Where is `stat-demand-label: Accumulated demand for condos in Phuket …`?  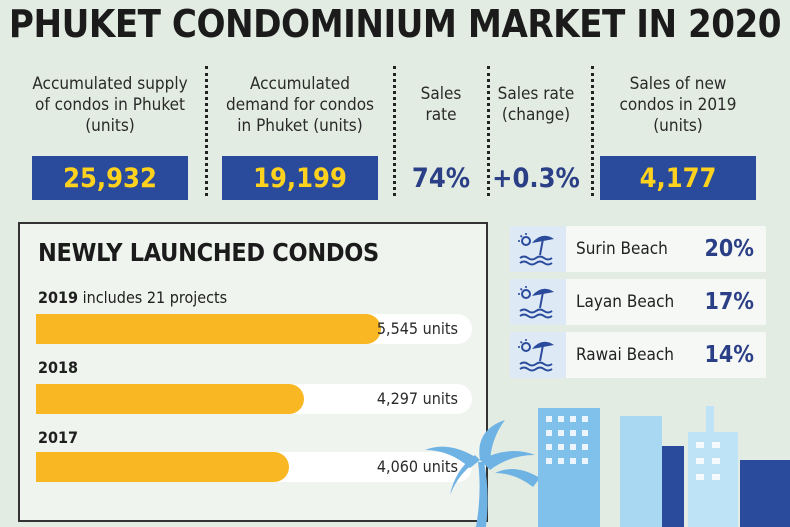
stat-demand-label: Accumulated demand for condos in Phuket … is located at coordinates (300, 104).